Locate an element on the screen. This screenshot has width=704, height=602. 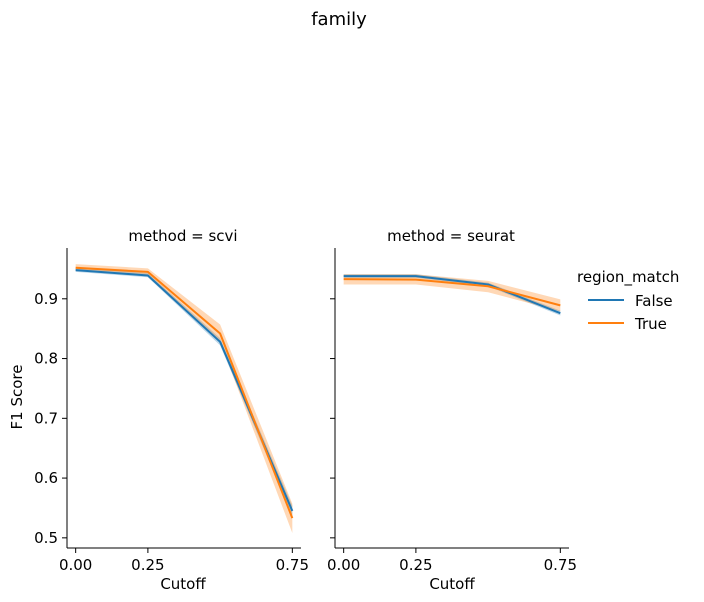
line-seurat-false is located at coordinates (452, 295).